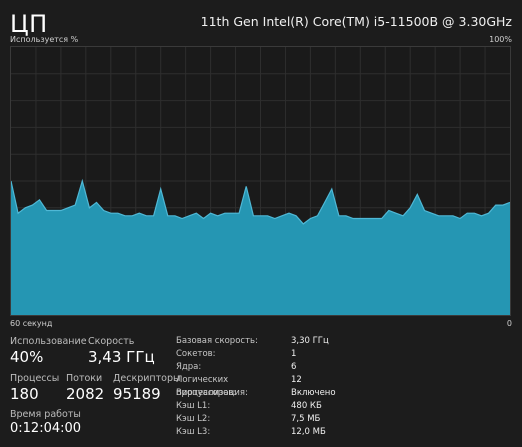  Describe the element at coordinates (24, 394) in the screenshot. I see `processes-value: 180` at that location.